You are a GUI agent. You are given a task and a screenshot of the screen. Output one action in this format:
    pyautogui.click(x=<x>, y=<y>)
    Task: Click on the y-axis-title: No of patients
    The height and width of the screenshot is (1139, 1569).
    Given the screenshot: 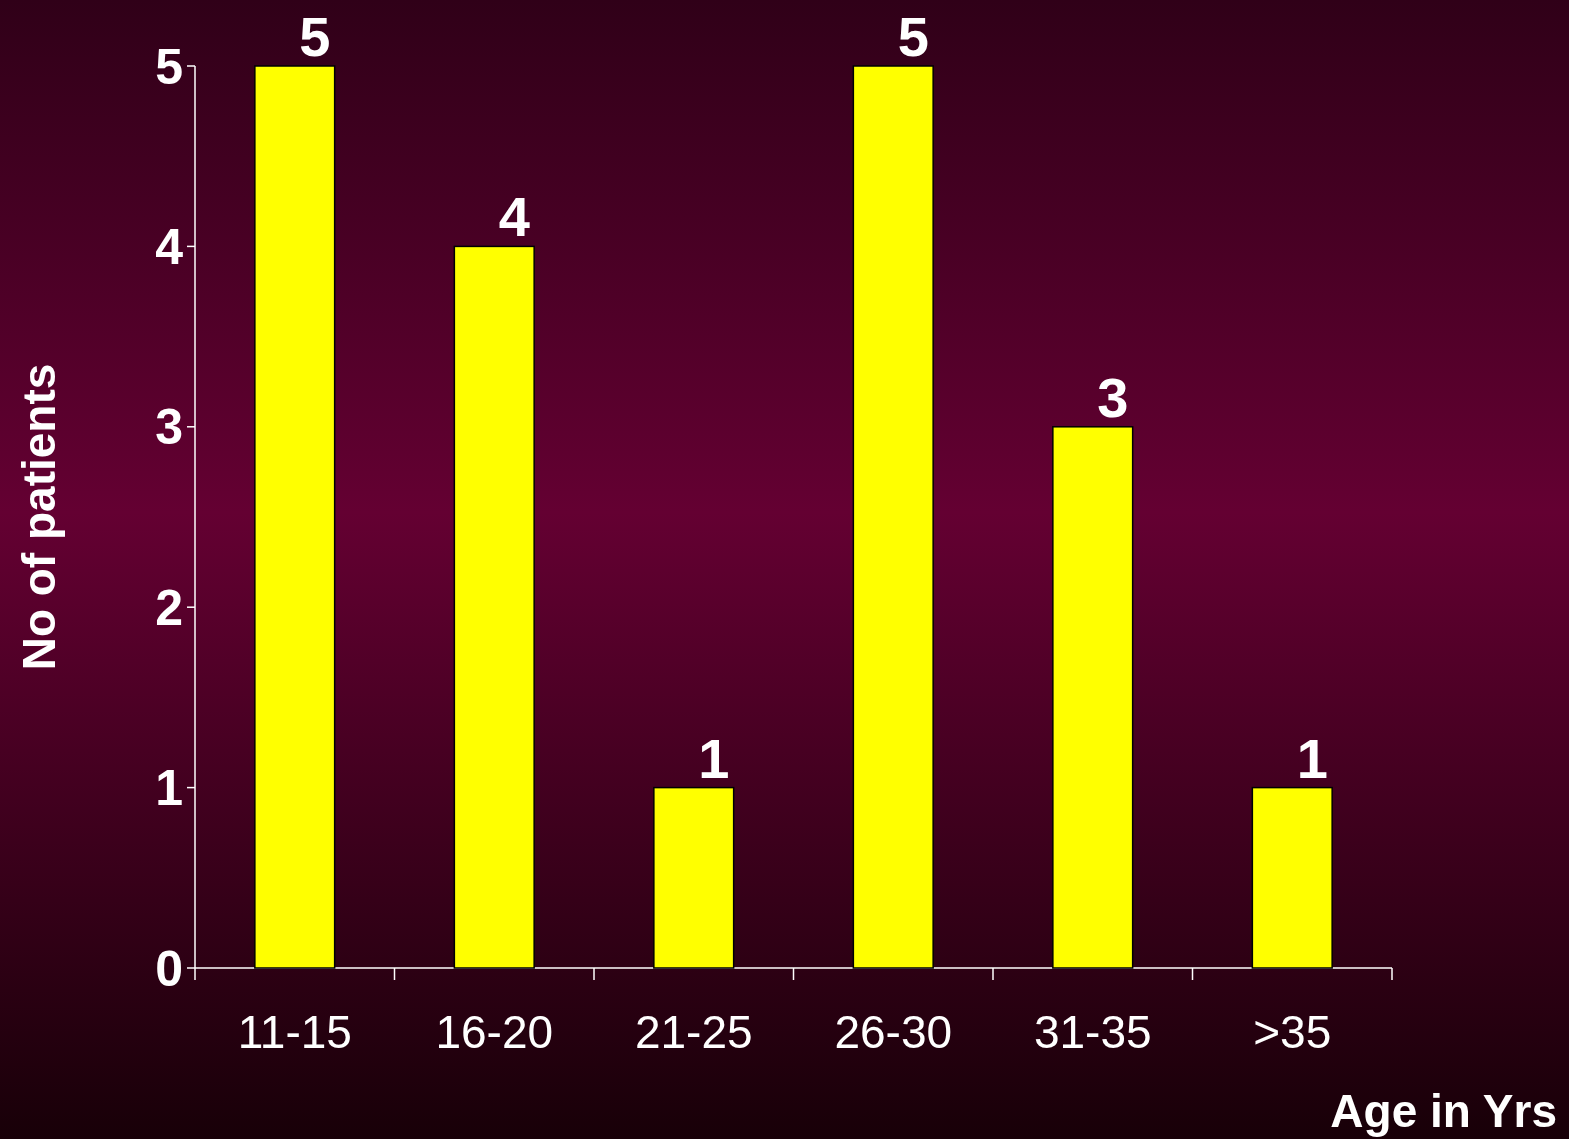 What is the action you would take?
    pyautogui.click(x=39, y=517)
    